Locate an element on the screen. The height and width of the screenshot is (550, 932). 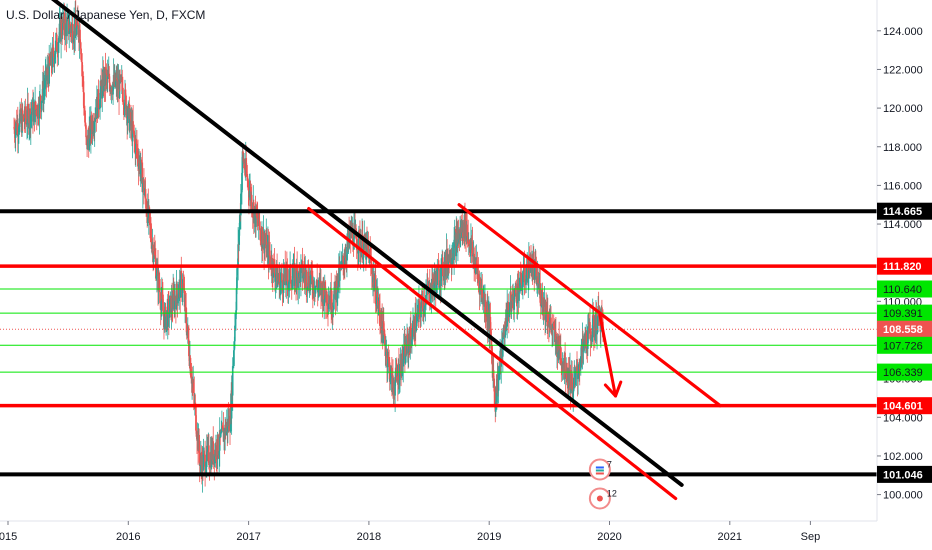
y-tick-label: 102.000 is located at coordinates (903, 457).